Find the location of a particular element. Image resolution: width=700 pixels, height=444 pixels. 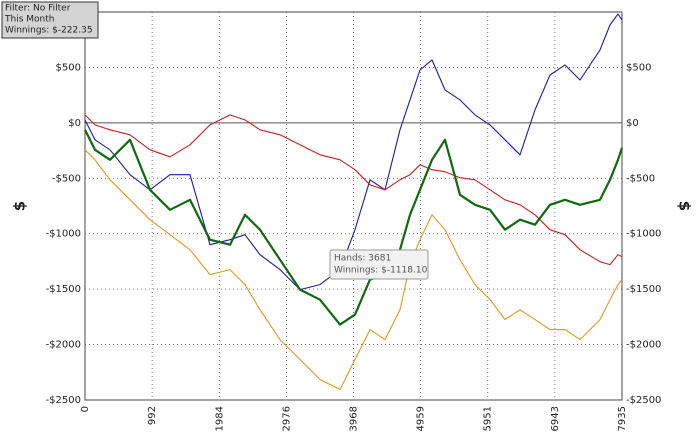

y-tick-label: $500 is located at coordinates (68, 67).